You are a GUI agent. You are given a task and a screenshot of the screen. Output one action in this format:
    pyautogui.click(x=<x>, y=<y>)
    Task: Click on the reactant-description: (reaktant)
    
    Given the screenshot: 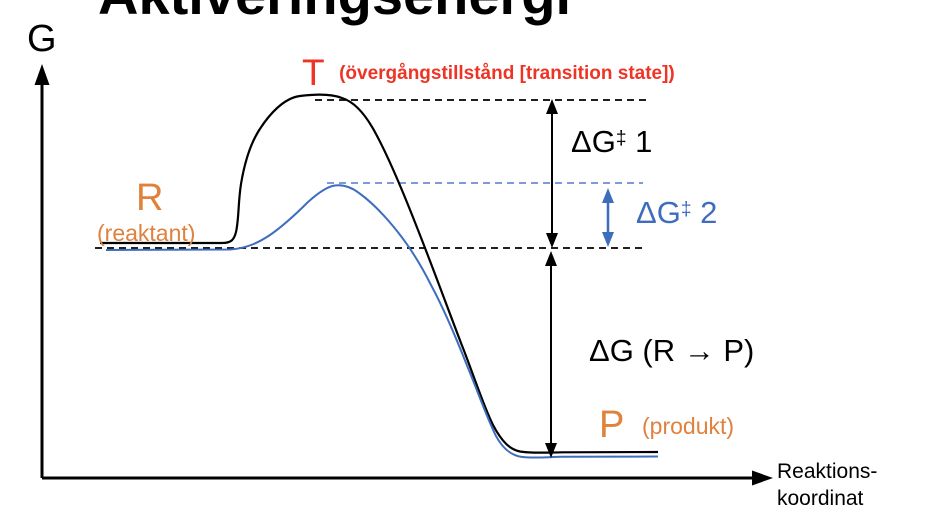 What is the action you would take?
    pyautogui.click(x=146, y=233)
    